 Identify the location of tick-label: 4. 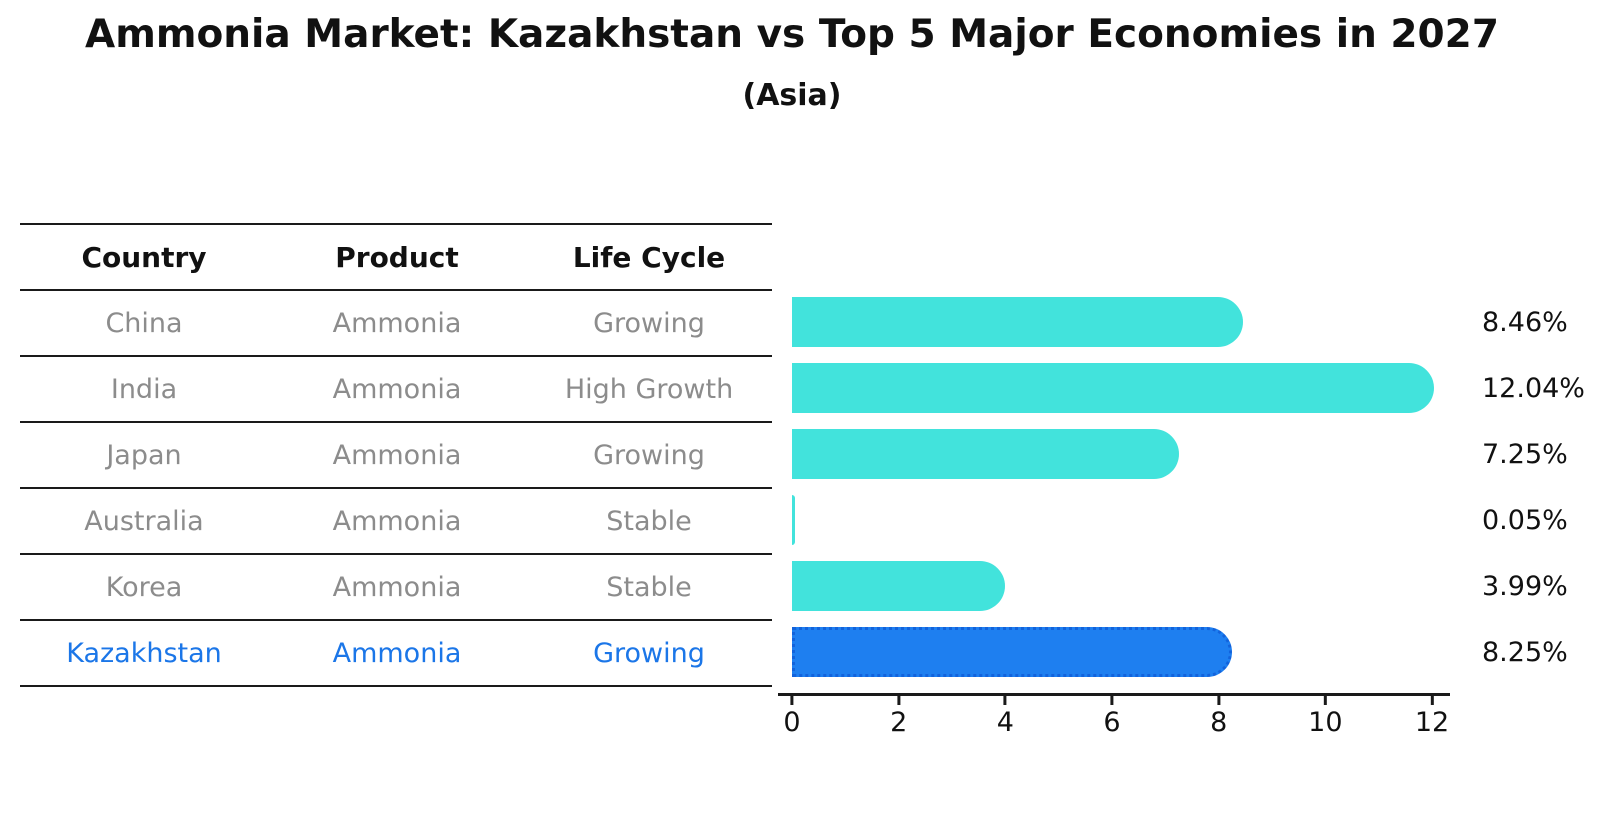
(1005, 722).